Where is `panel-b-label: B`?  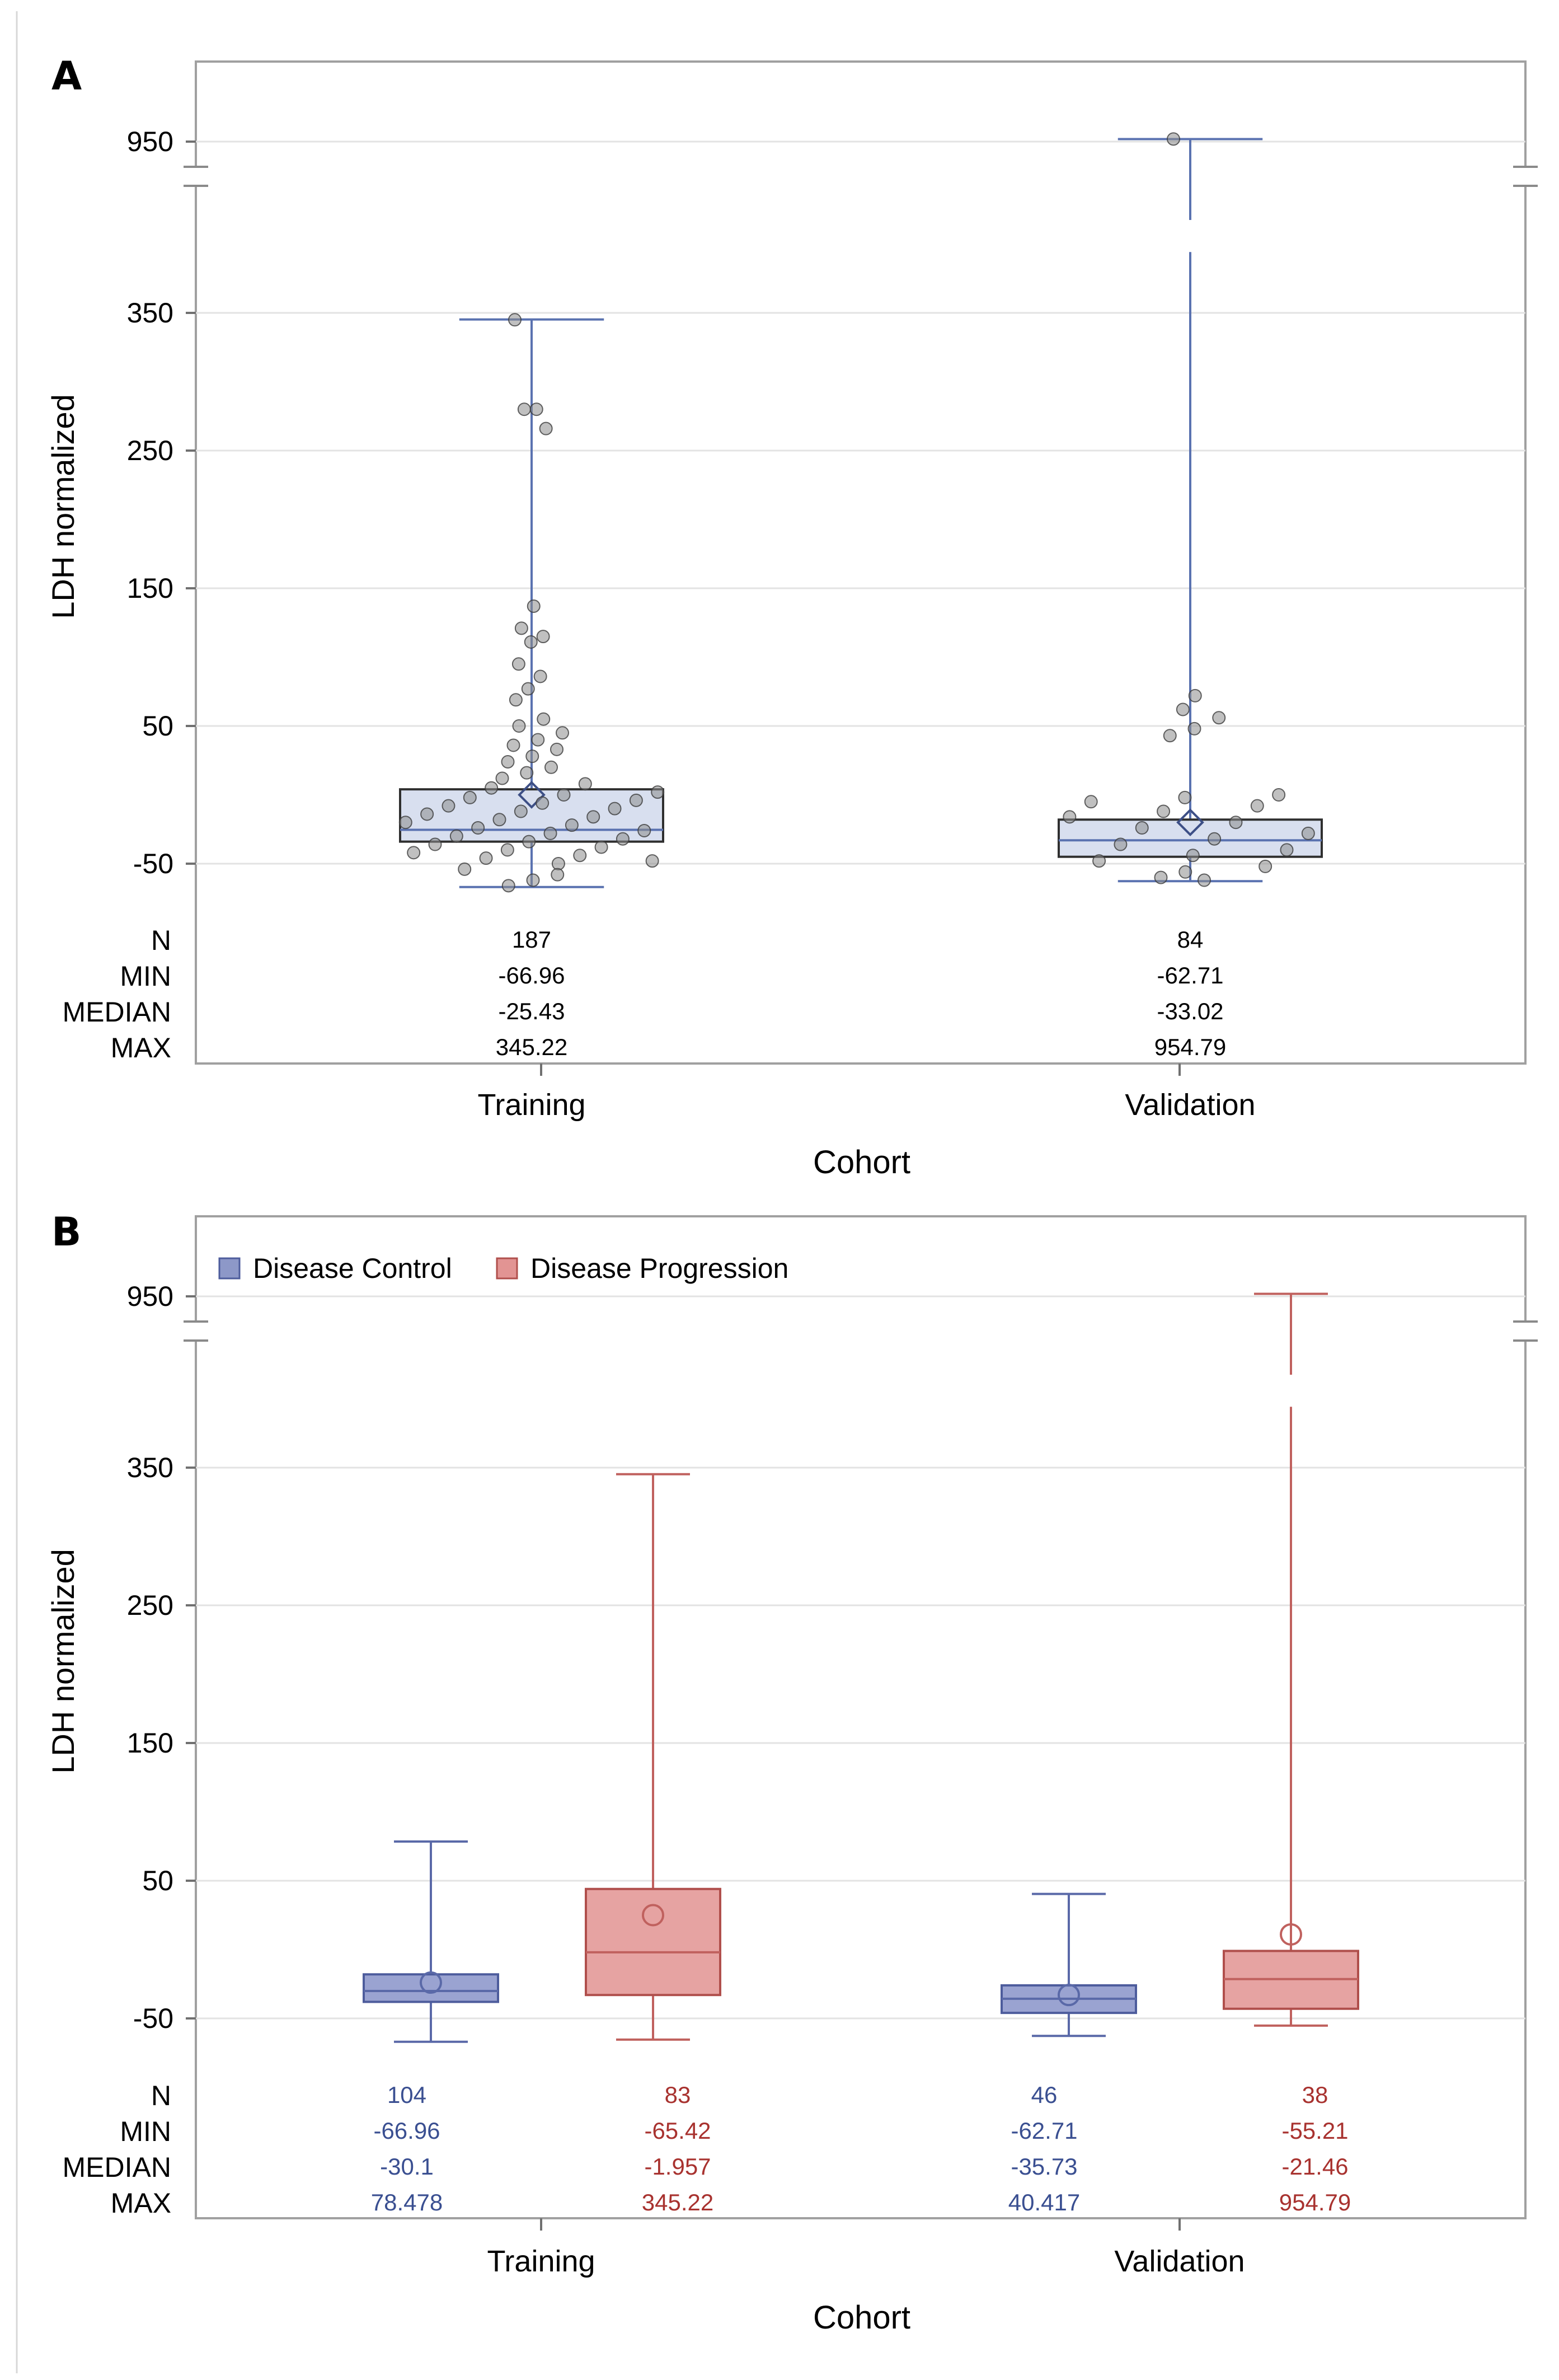
panel-b-label: B is located at coordinates (66, 1232).